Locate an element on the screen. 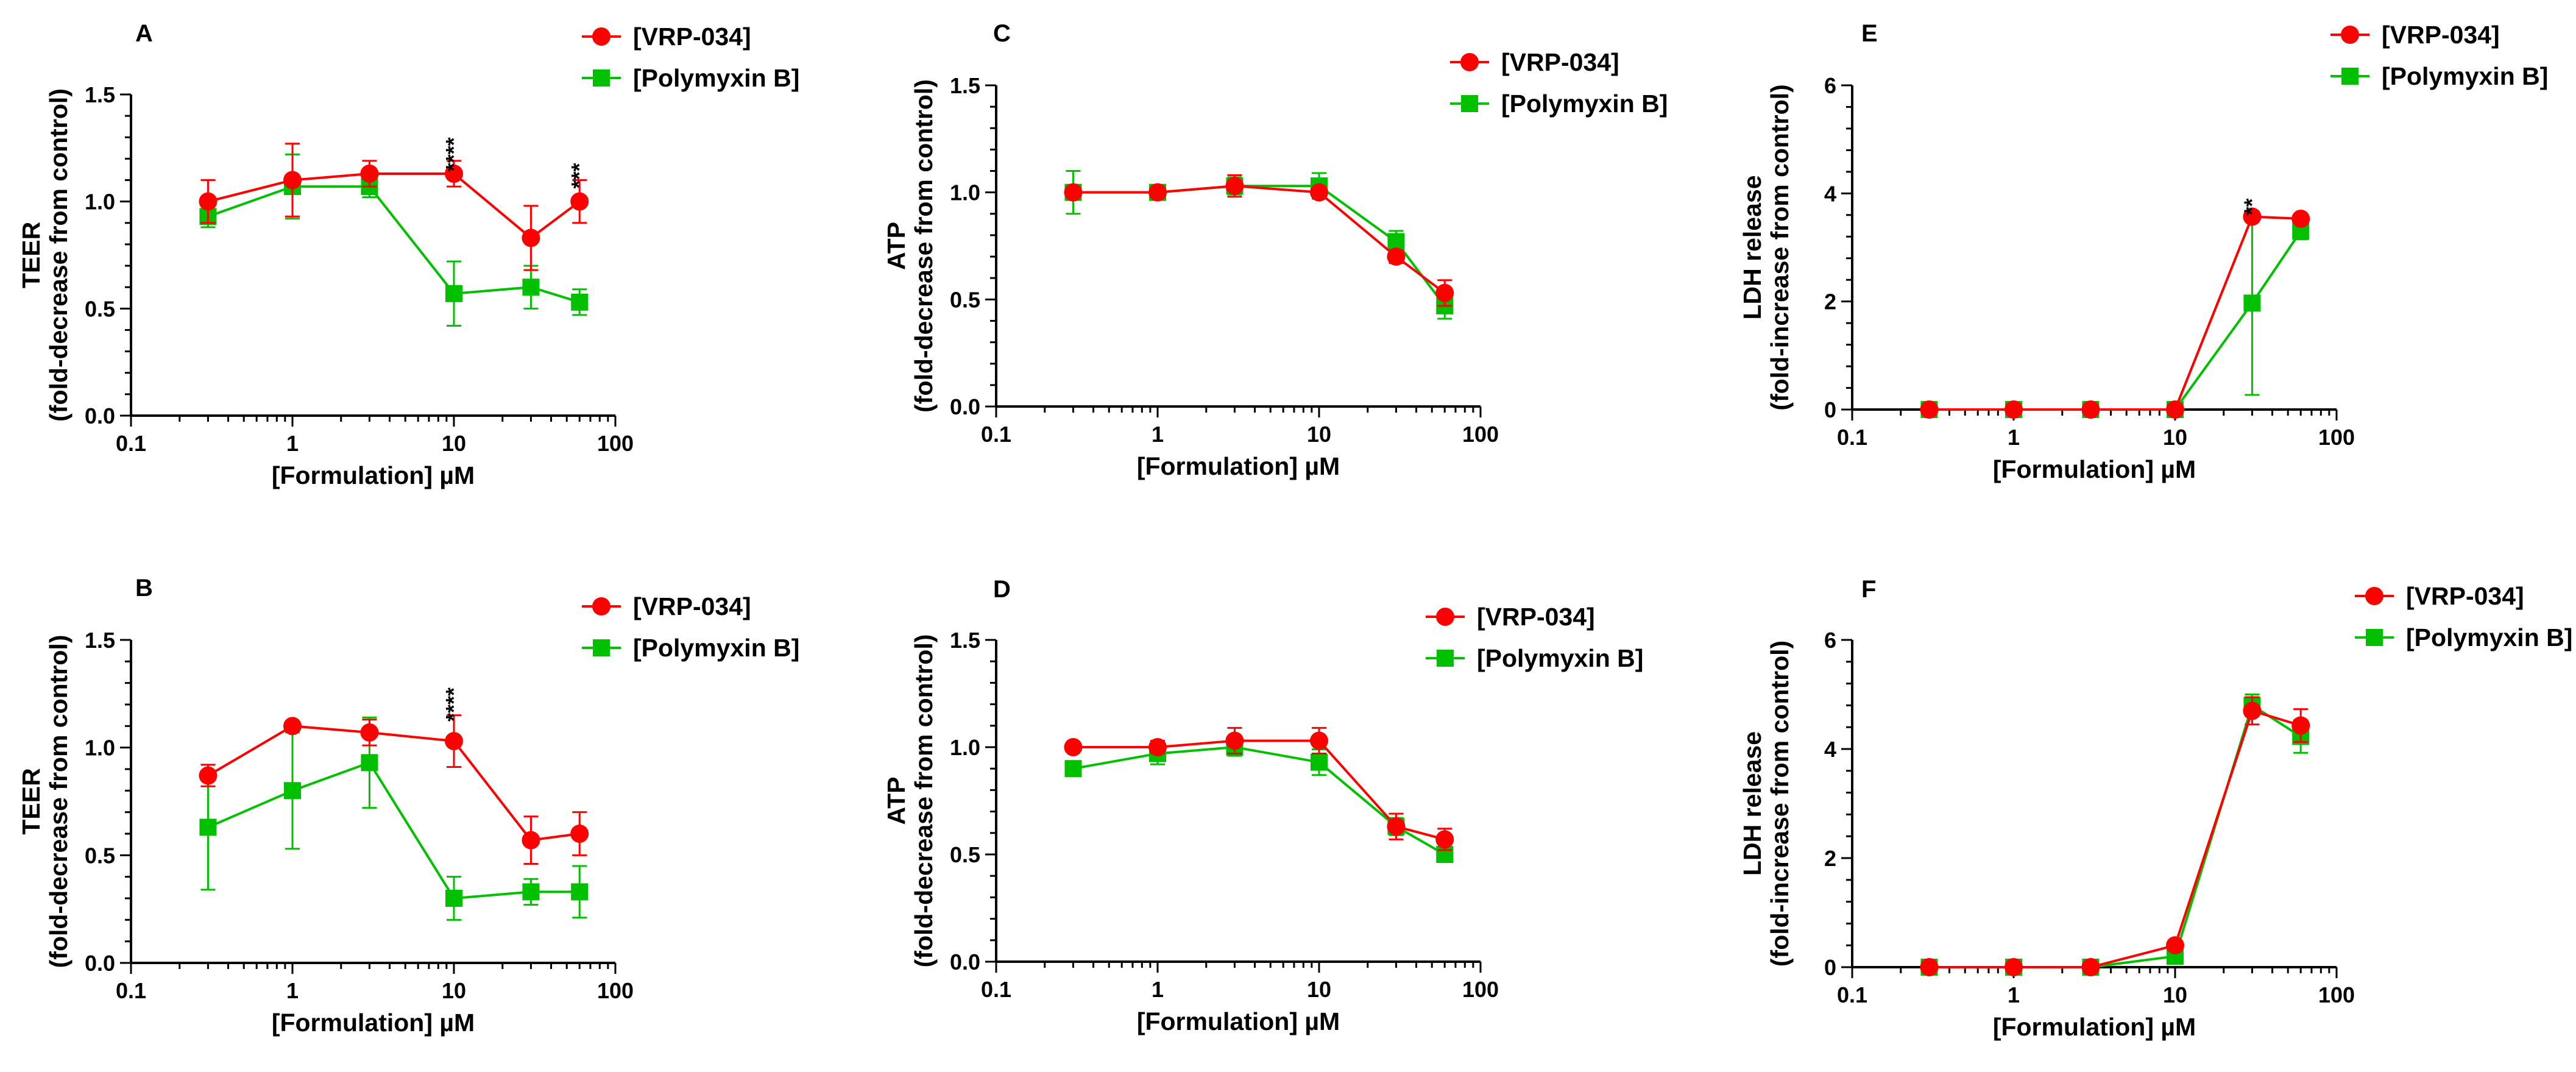 The image size is (2576, 1072). y-axis-label: ATP is located at coordinates (896, 801).